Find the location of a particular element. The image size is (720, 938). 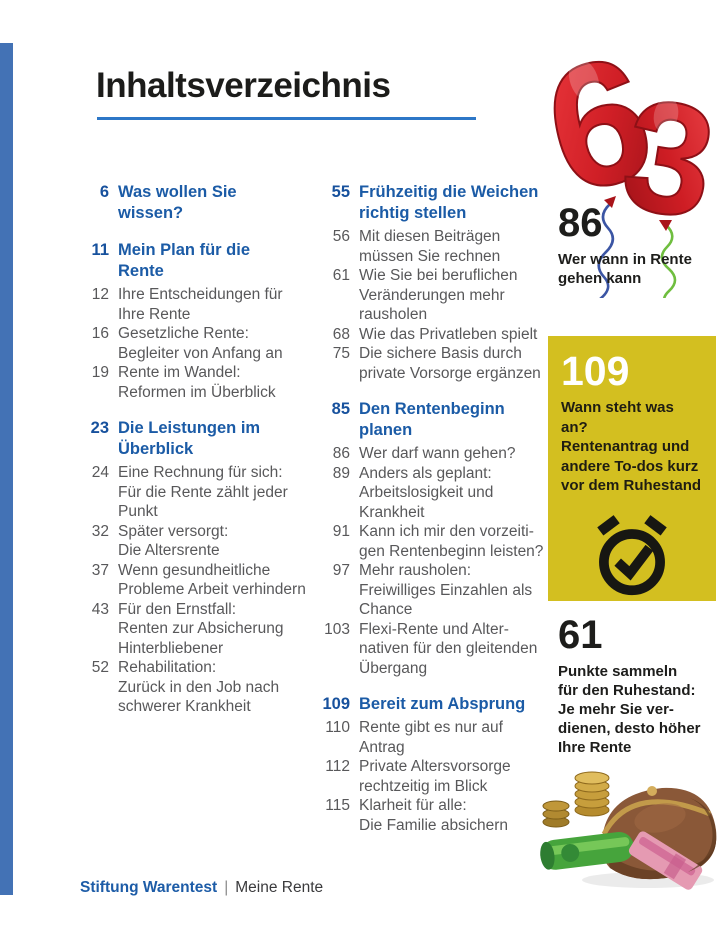

wallet-money-photo is located at coordinates (628, 830).